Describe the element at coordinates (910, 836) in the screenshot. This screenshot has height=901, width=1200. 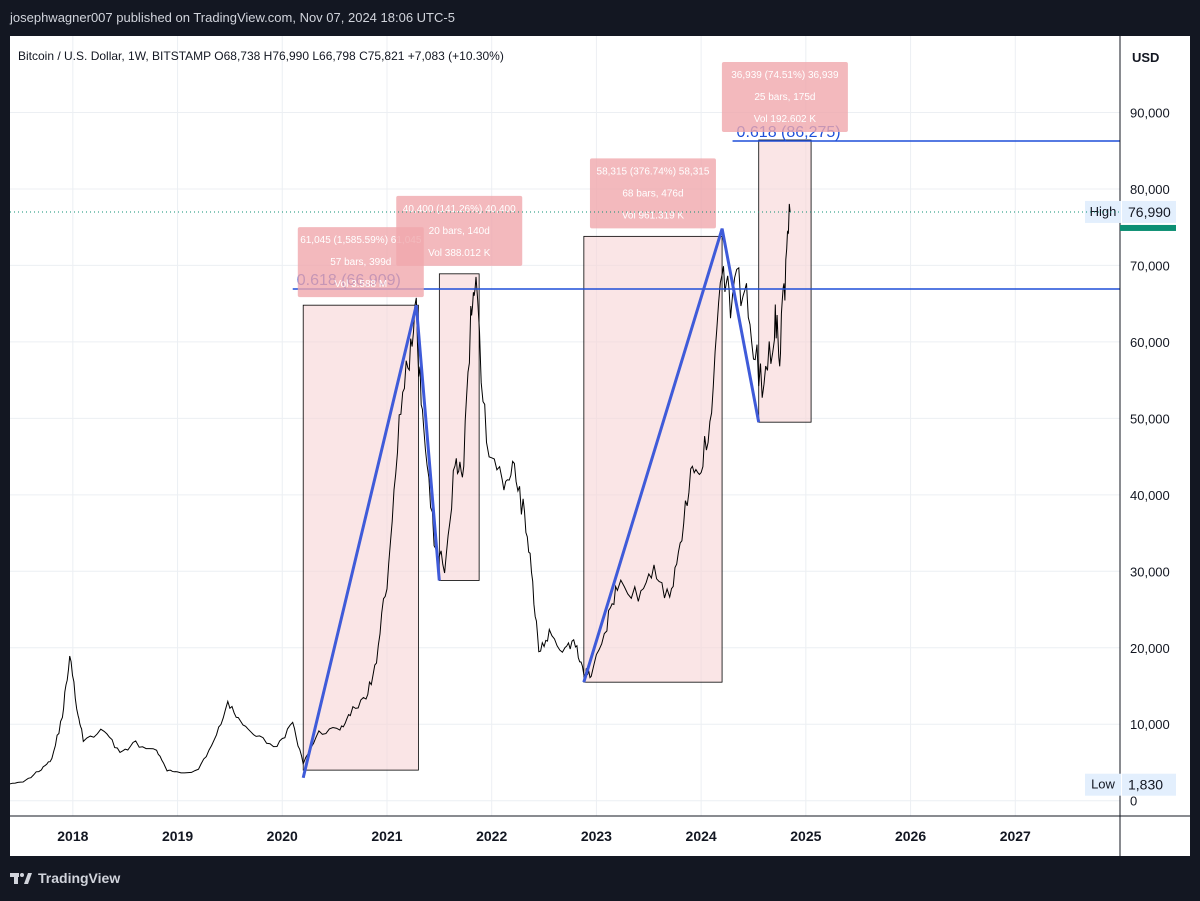
I see `x-tick-label: 2026` at that location.